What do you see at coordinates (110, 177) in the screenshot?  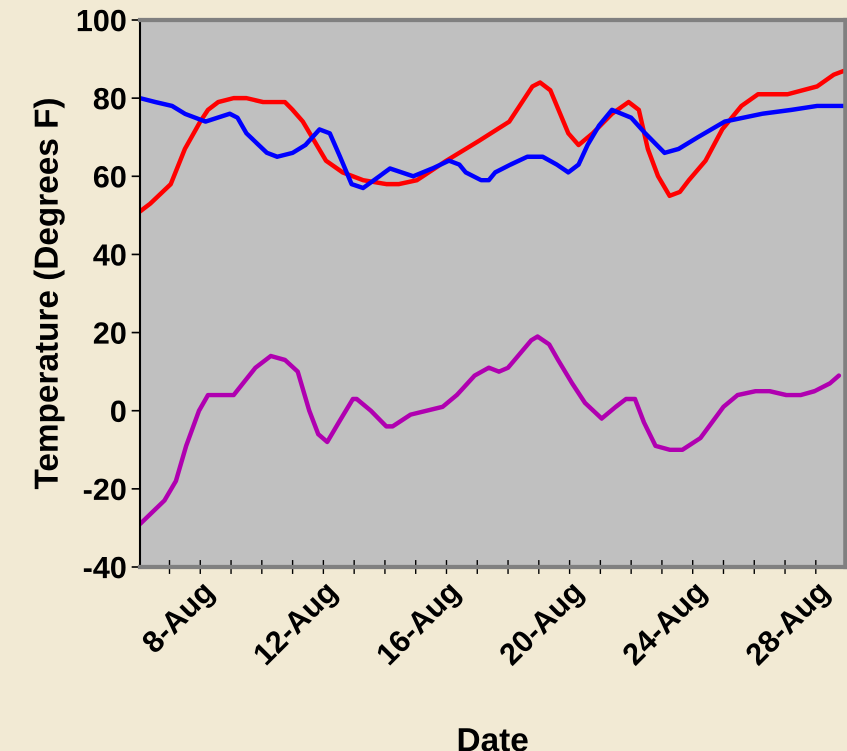 I see `y-tick-label: 60` at bounding box center [110, 177].